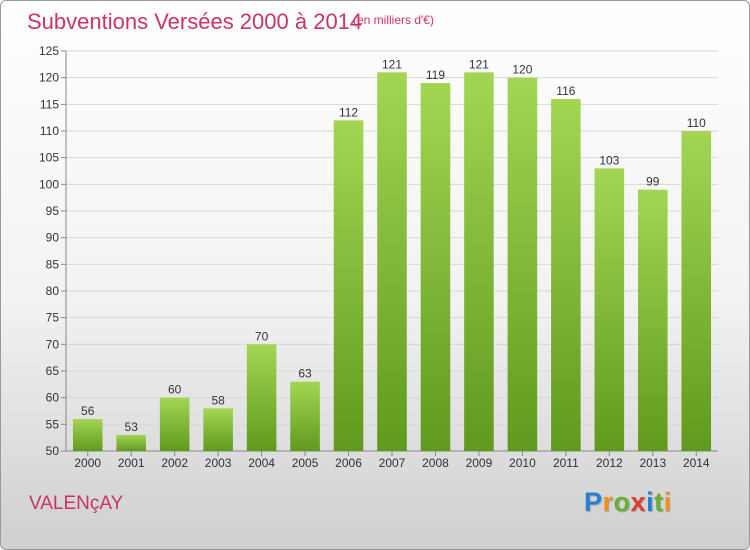 Image resolution: width=750 pixels, height=550 pixels. Describe the element at coordinates (608, 502) in the screenshot. I see `logo-letter: r` at that location.